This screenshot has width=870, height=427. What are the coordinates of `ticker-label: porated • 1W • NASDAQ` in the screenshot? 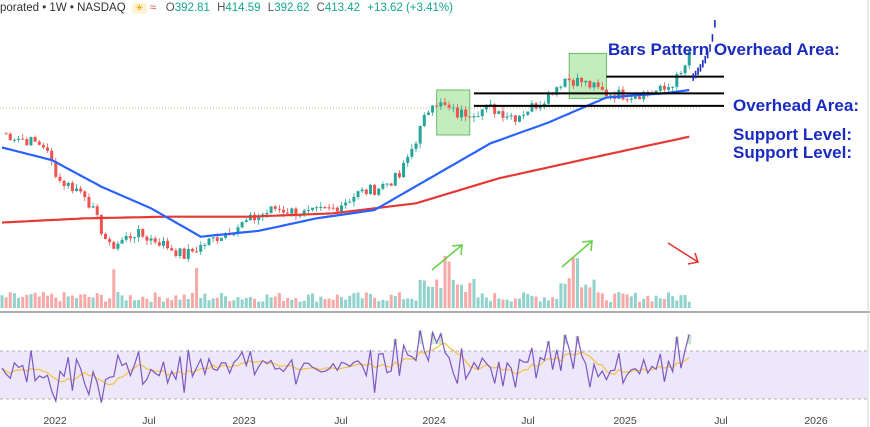 It's located at (63, 8).